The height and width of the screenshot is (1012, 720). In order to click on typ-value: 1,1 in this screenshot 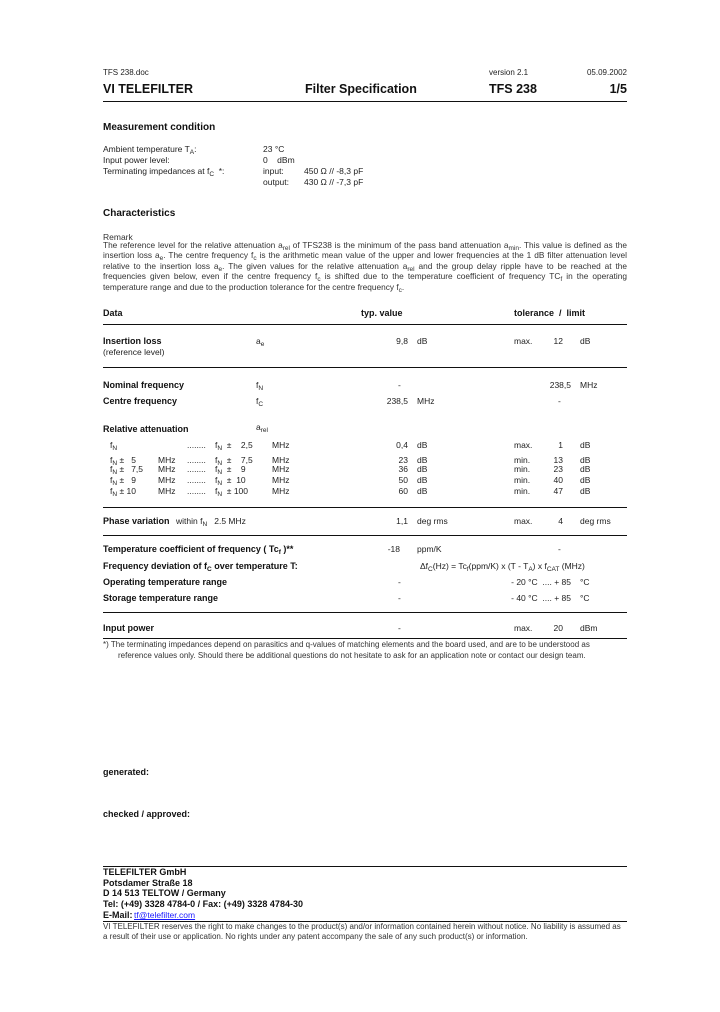, I will do `click(402, 521)`.